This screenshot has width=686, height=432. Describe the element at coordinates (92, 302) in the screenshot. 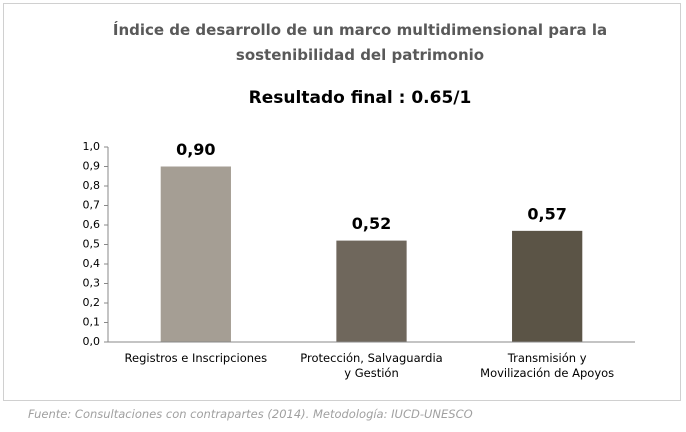

I see `y-tick-label: 0,2` at that location.